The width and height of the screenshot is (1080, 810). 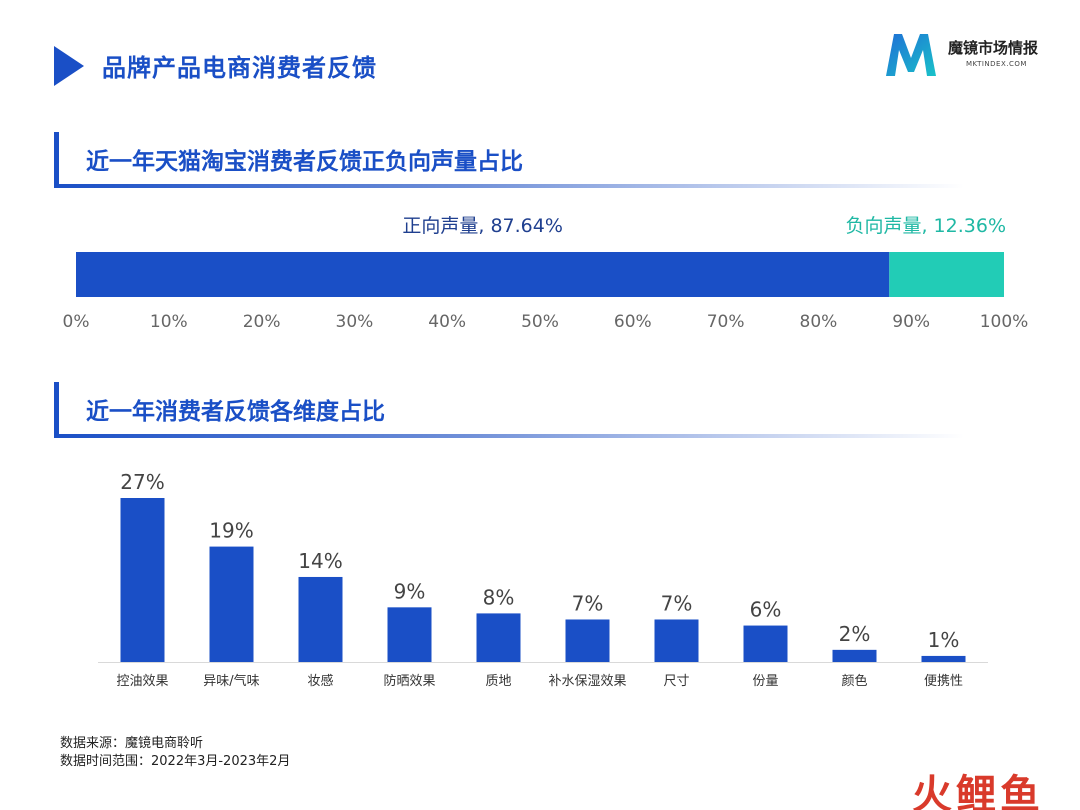 What do you see at coordinates (499, 597) in the screenshot?
I see `bar-value-label: 8%` at bounding box center [499, 597].